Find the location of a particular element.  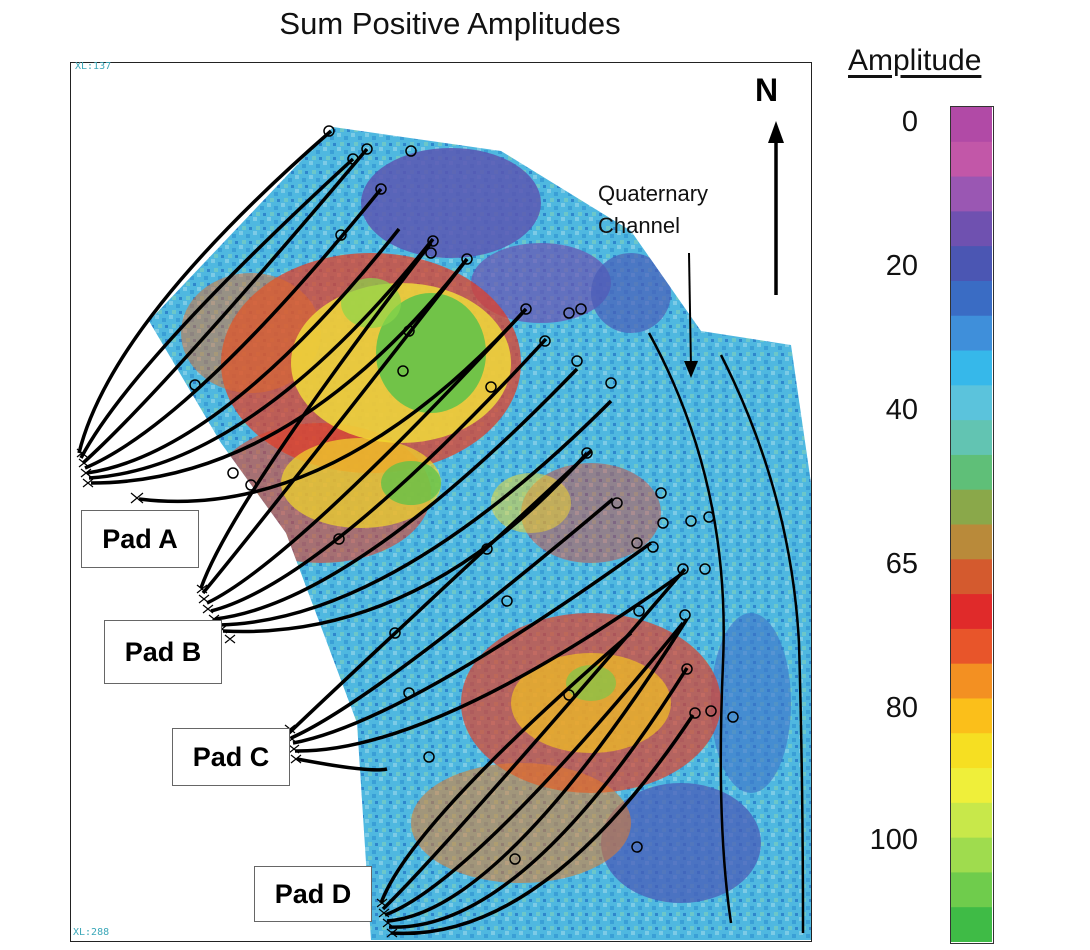

annotation-line-1: Quaternary is located at coordinates (653, 193).